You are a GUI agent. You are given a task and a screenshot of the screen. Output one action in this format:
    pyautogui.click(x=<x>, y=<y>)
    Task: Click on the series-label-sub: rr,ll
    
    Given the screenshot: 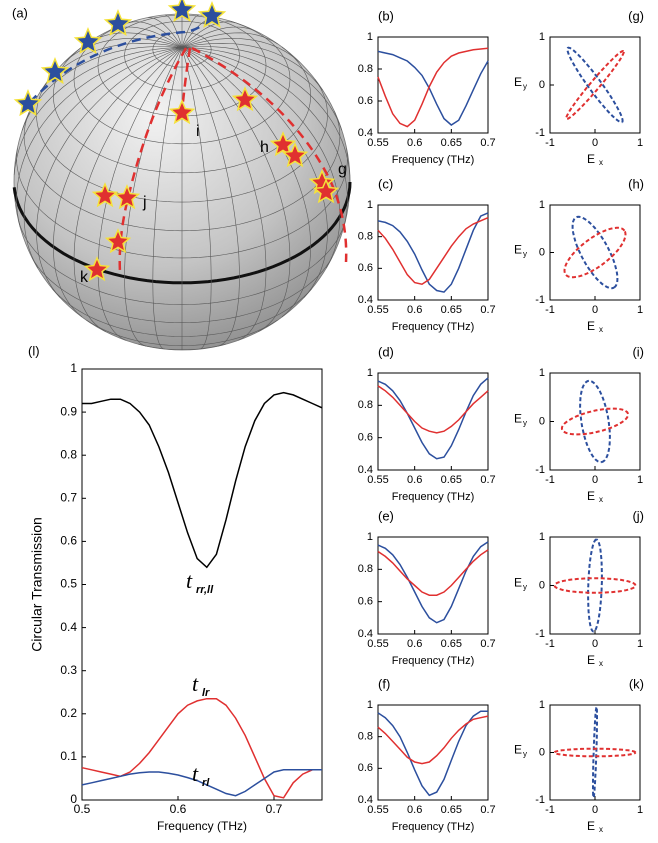 What is the action you would take?
    pyautogui.click(x=205, y=590)
    